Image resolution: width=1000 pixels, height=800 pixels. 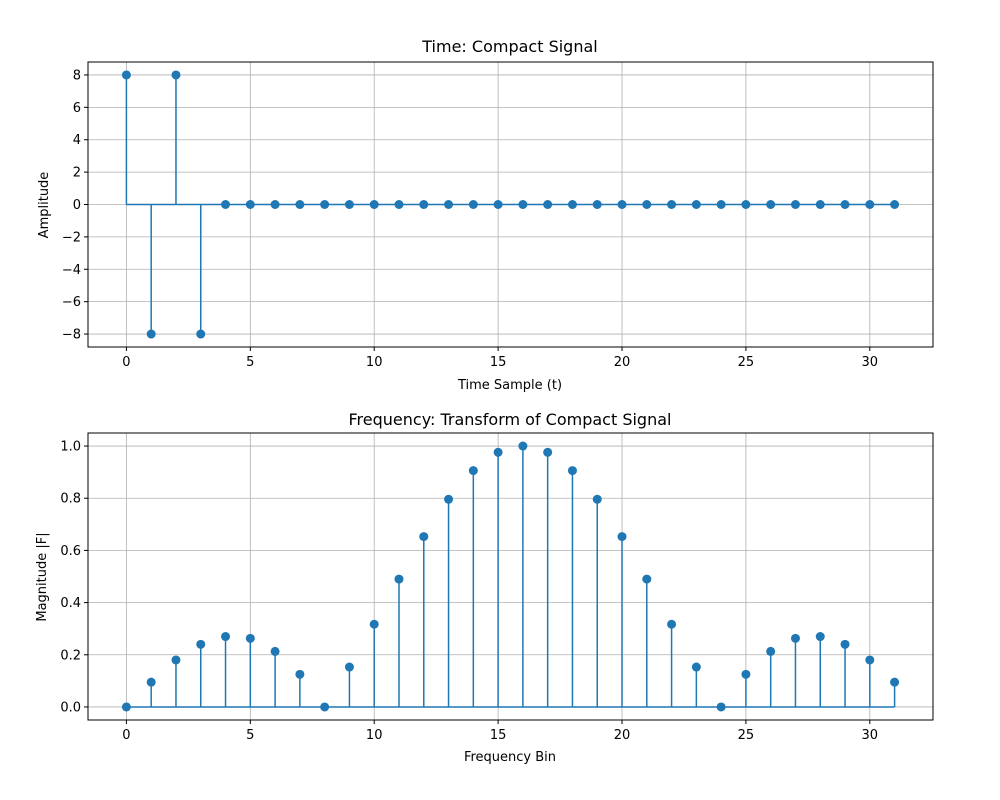 I want to click on frequency-xtick-label: 30, so click(x=870, y=735).